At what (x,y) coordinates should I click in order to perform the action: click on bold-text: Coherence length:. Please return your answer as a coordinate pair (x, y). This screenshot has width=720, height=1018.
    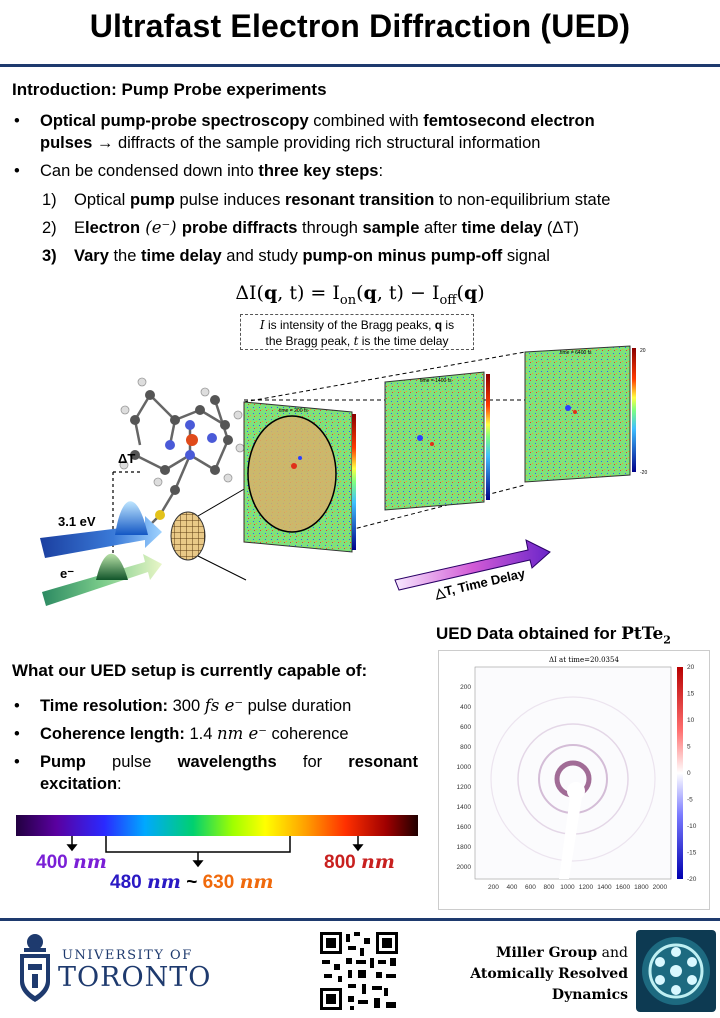
    Looking at the image, I should click on (112, 734).